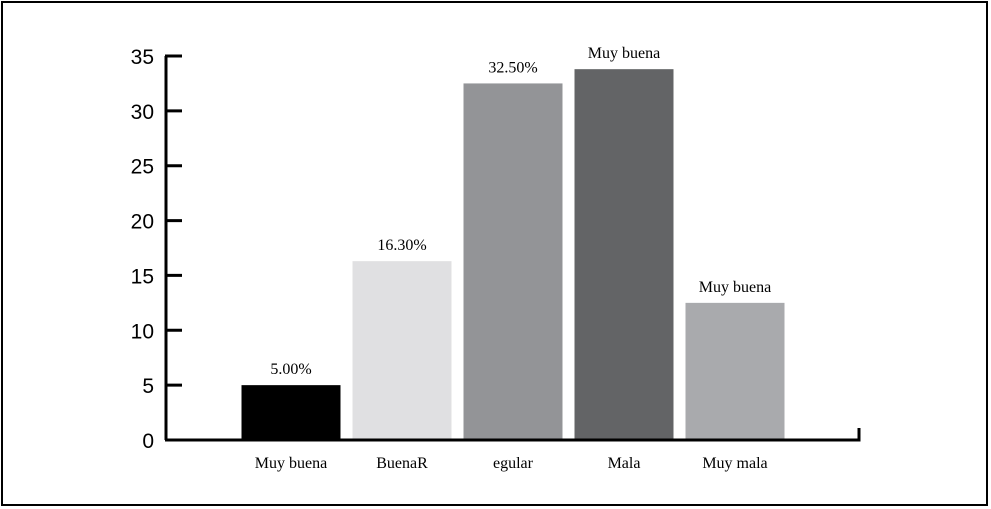  What do you see at coordinates (402, 463) in the screenshot?
I see `x-tick-label: BuenaR` at bounding box center [402, 463].